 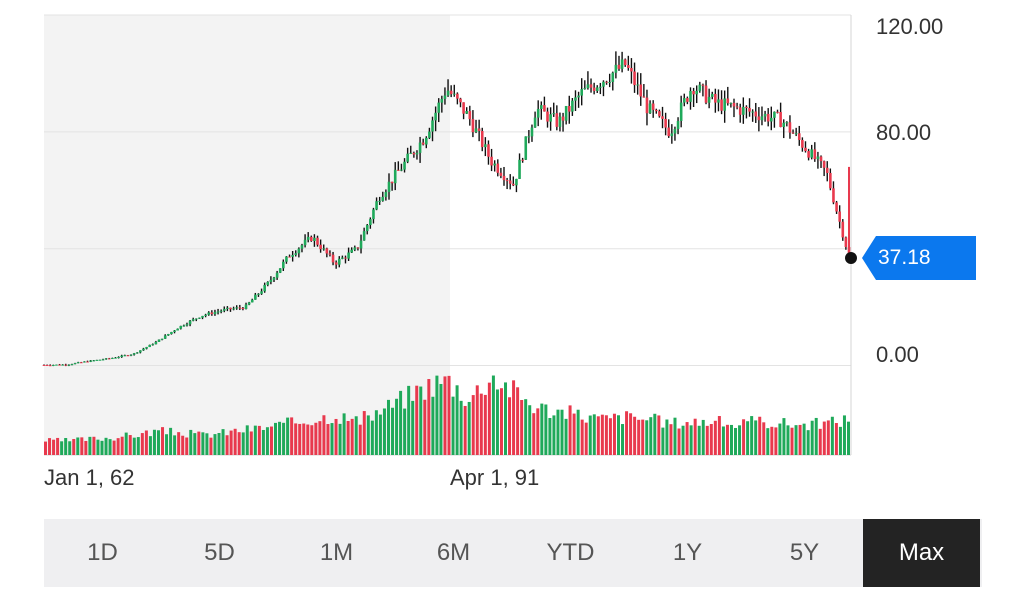 What do you see at coordinates (570, 552) in the screenshot?
I see `range-button-ytd: YTD` at bounding box center [570, 552].